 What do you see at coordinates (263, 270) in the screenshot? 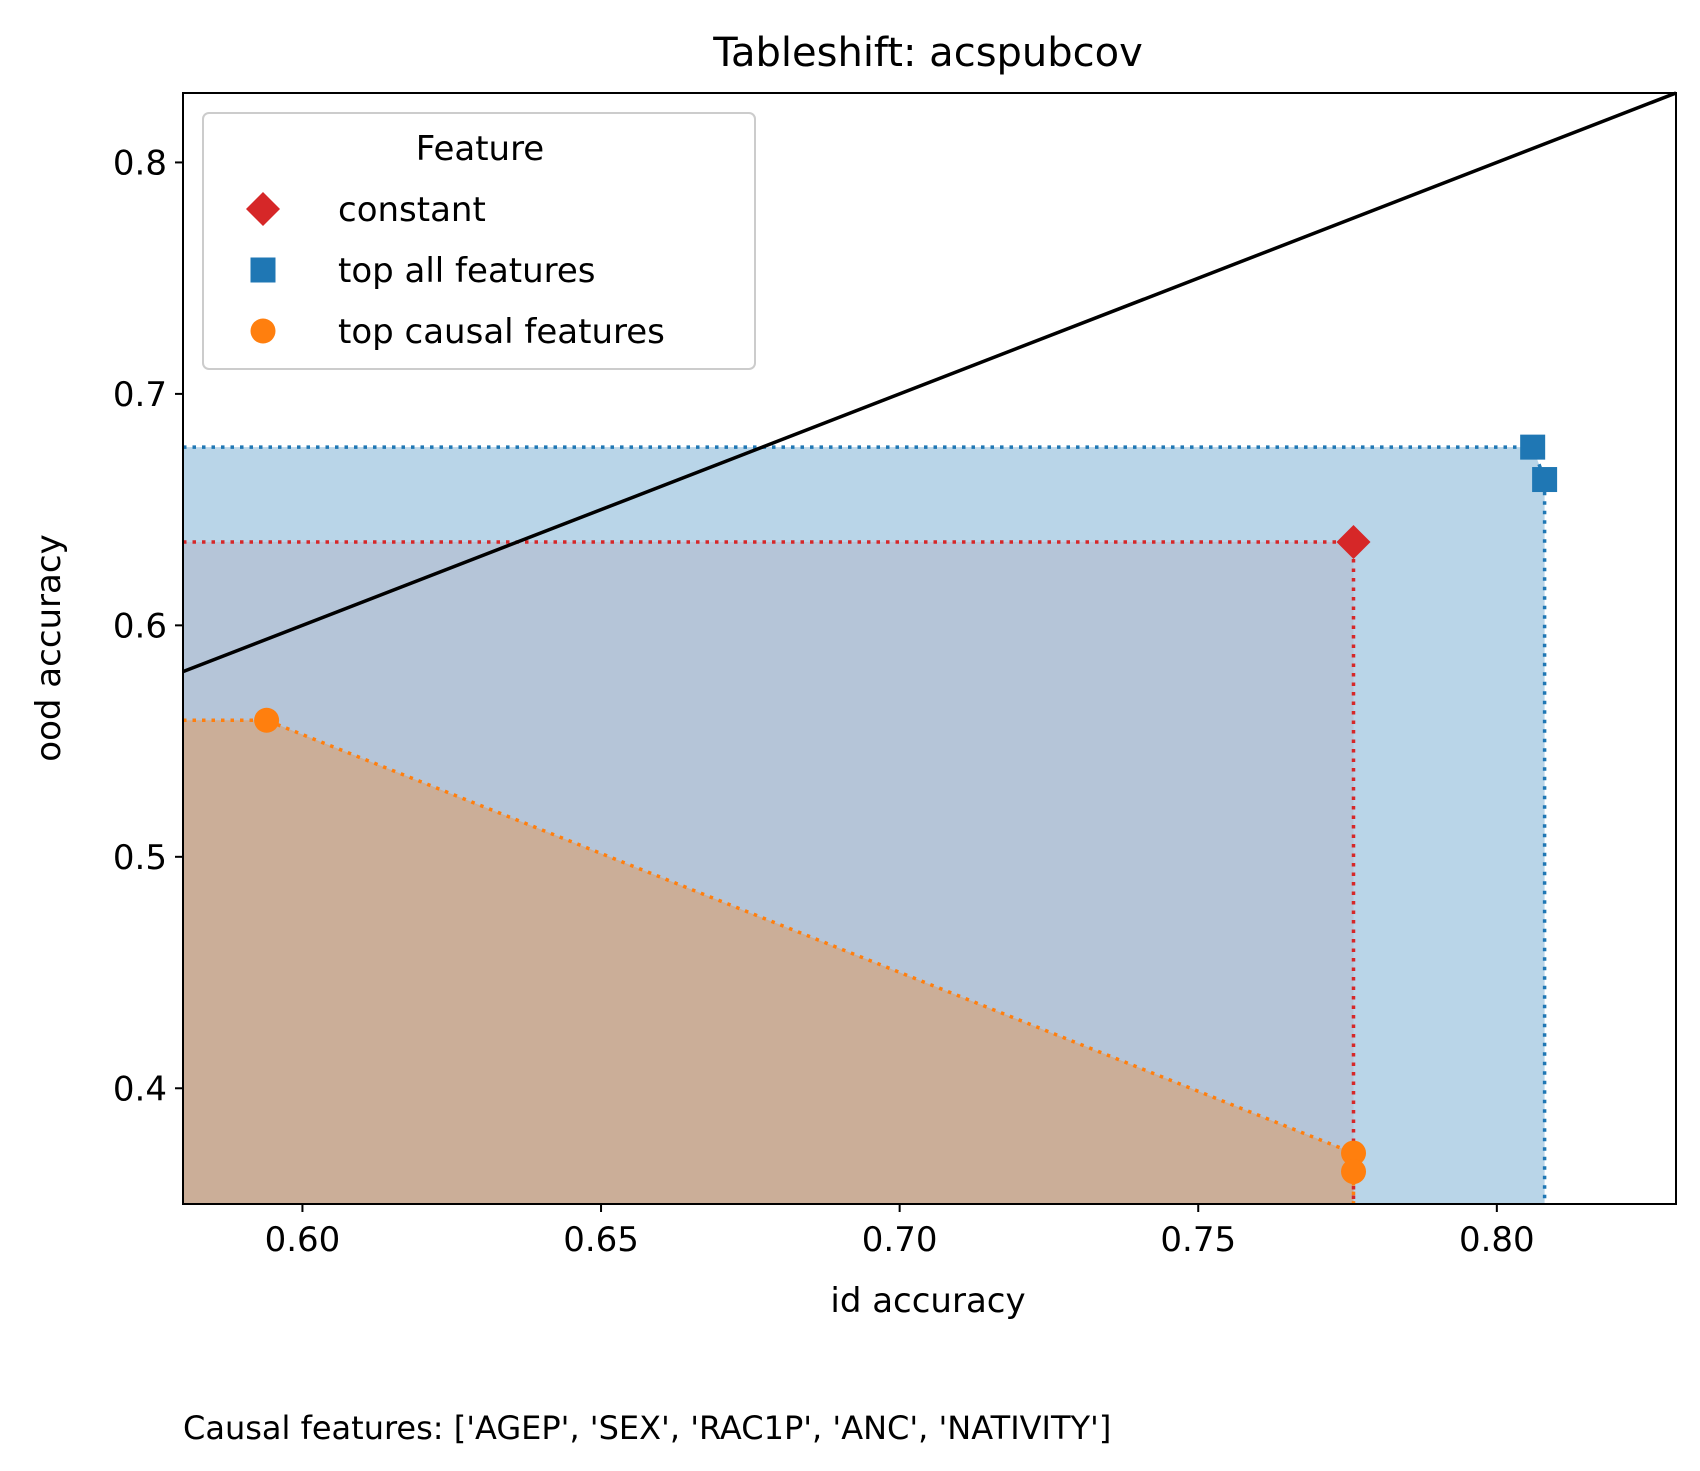
I see `legend-marker-top-all-features` at bounding box center [263, 270].